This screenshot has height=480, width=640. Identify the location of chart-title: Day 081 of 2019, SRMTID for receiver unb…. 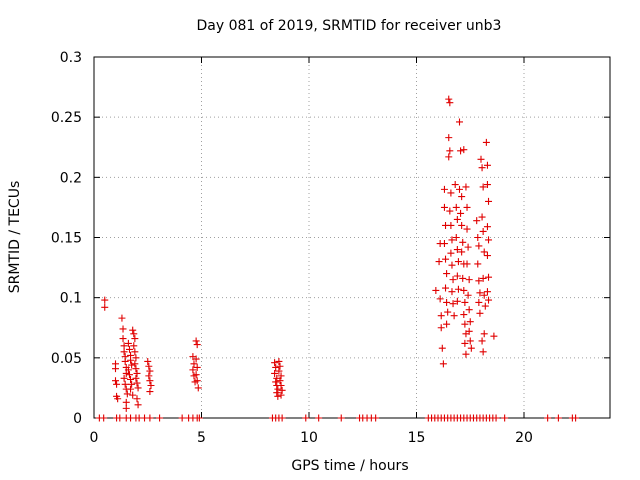
(349, 26).